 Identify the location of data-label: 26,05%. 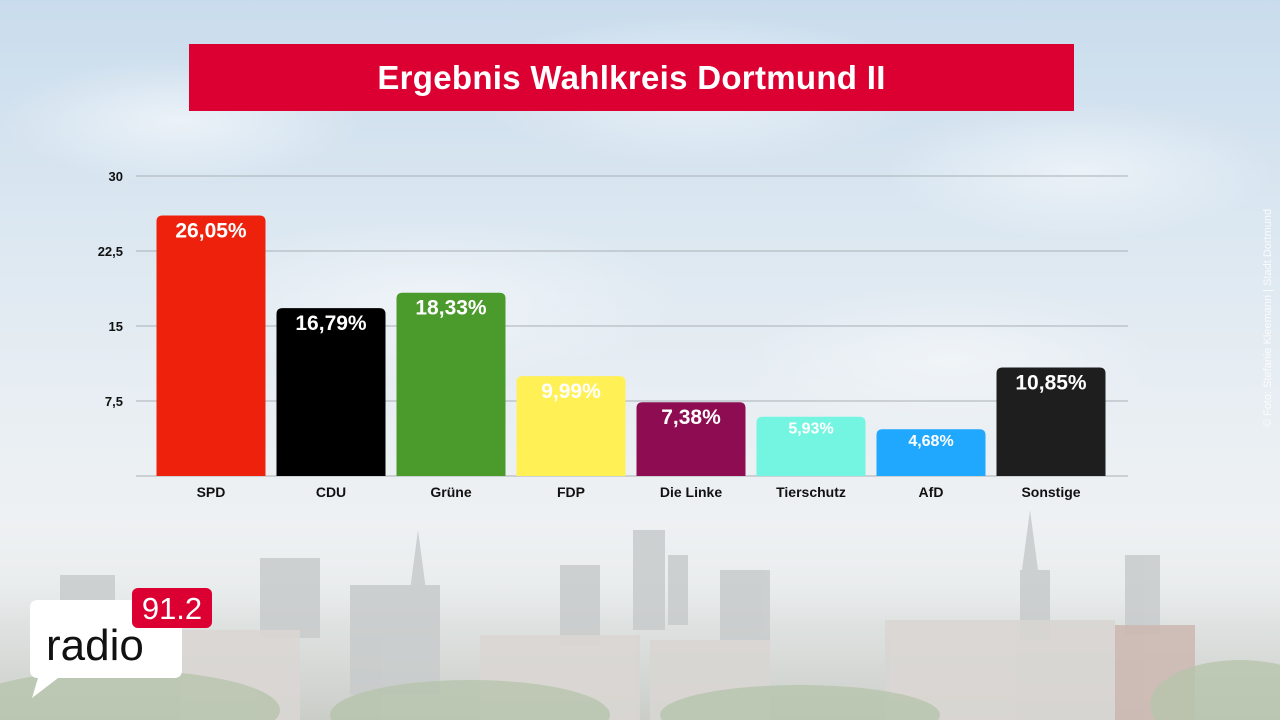
(211, 231).